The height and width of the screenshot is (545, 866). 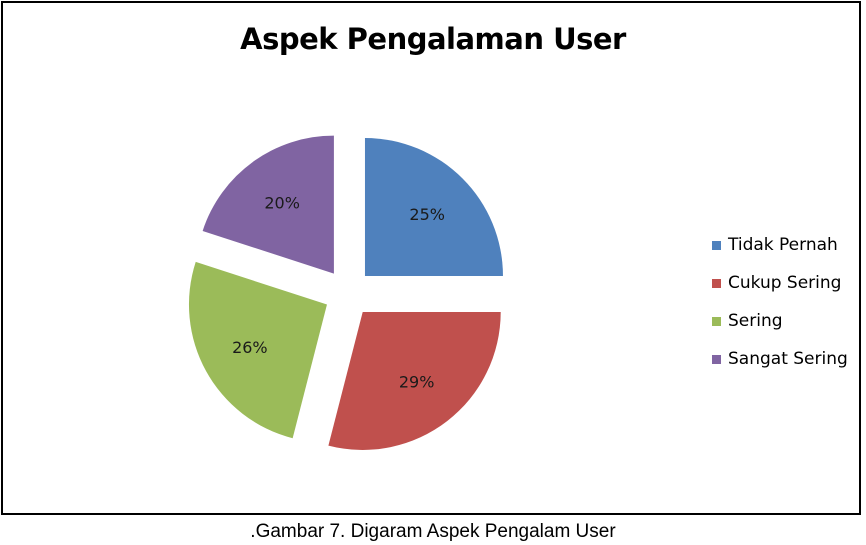 I want to click on legend-label: Sering, so click(x=755, y=321).